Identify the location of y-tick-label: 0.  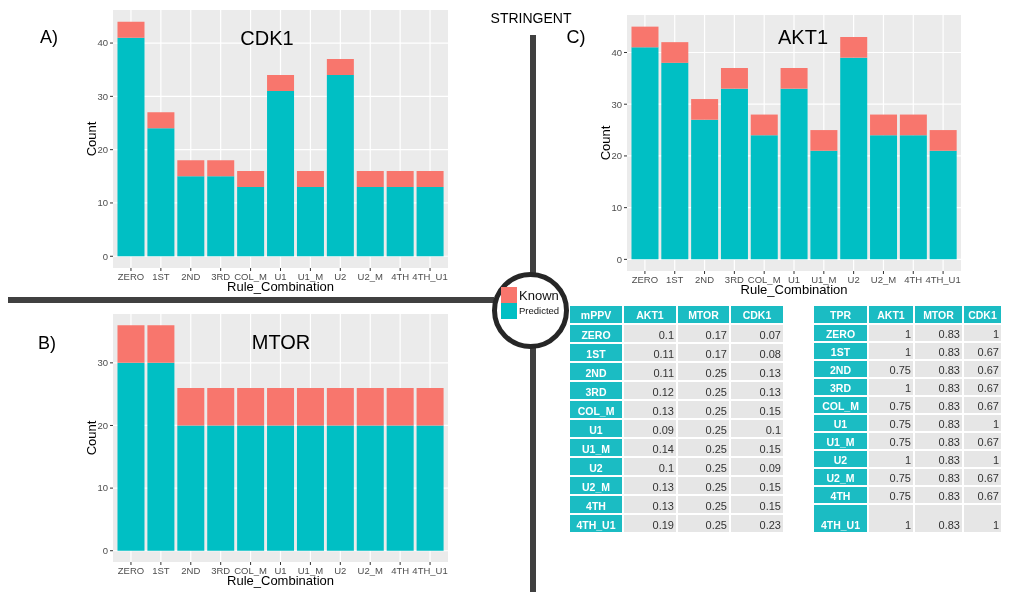
(619, 259).